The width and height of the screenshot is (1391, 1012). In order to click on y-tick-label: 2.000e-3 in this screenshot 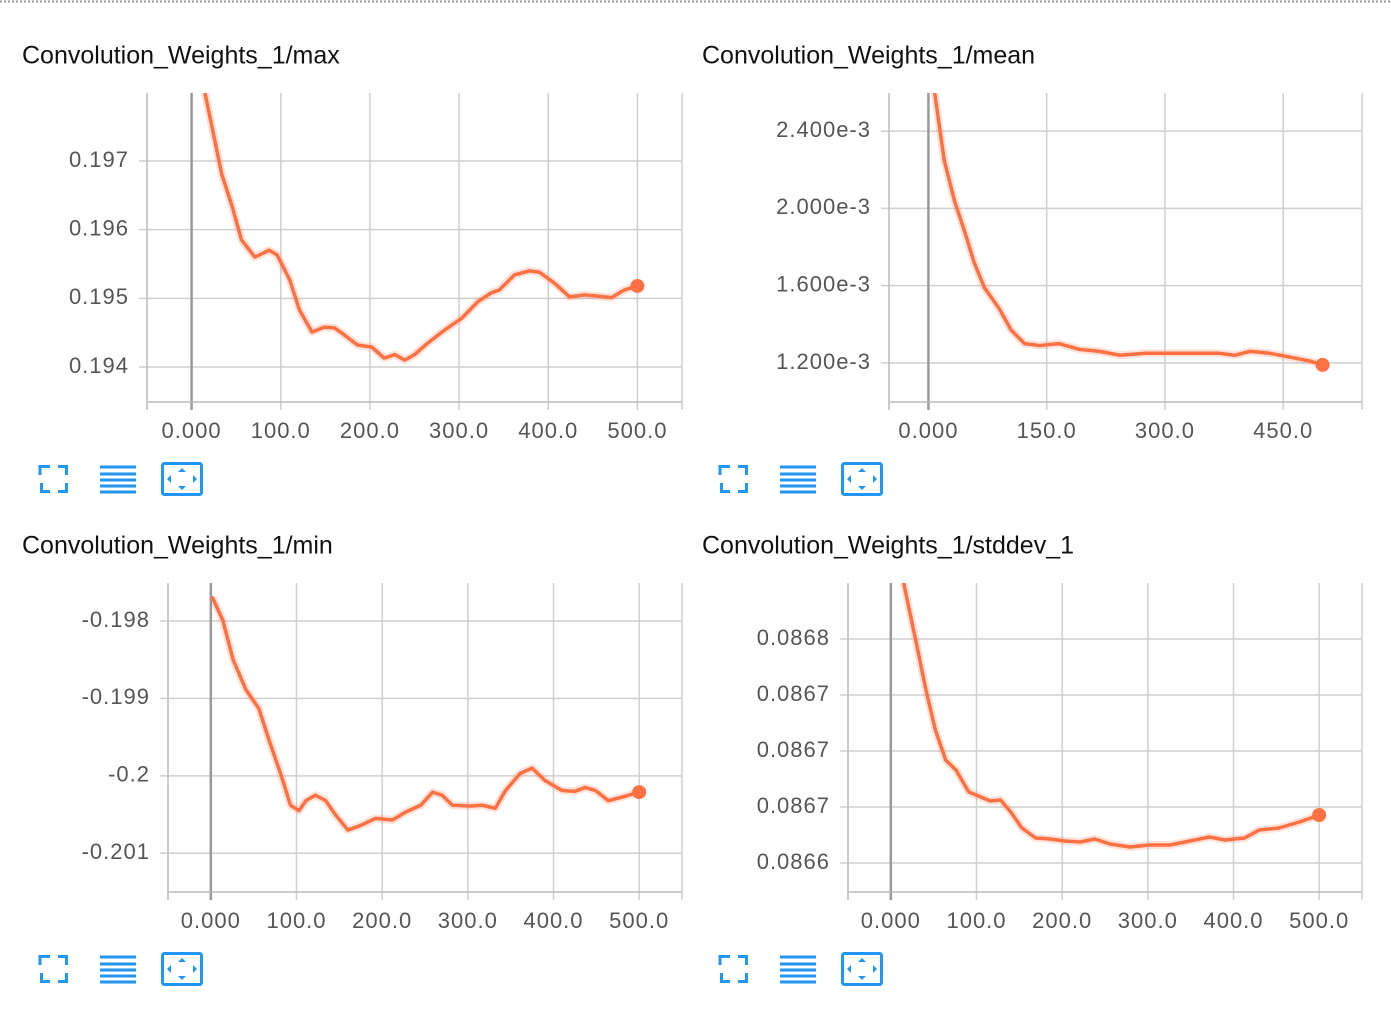, I will do `click(823, 206)`.